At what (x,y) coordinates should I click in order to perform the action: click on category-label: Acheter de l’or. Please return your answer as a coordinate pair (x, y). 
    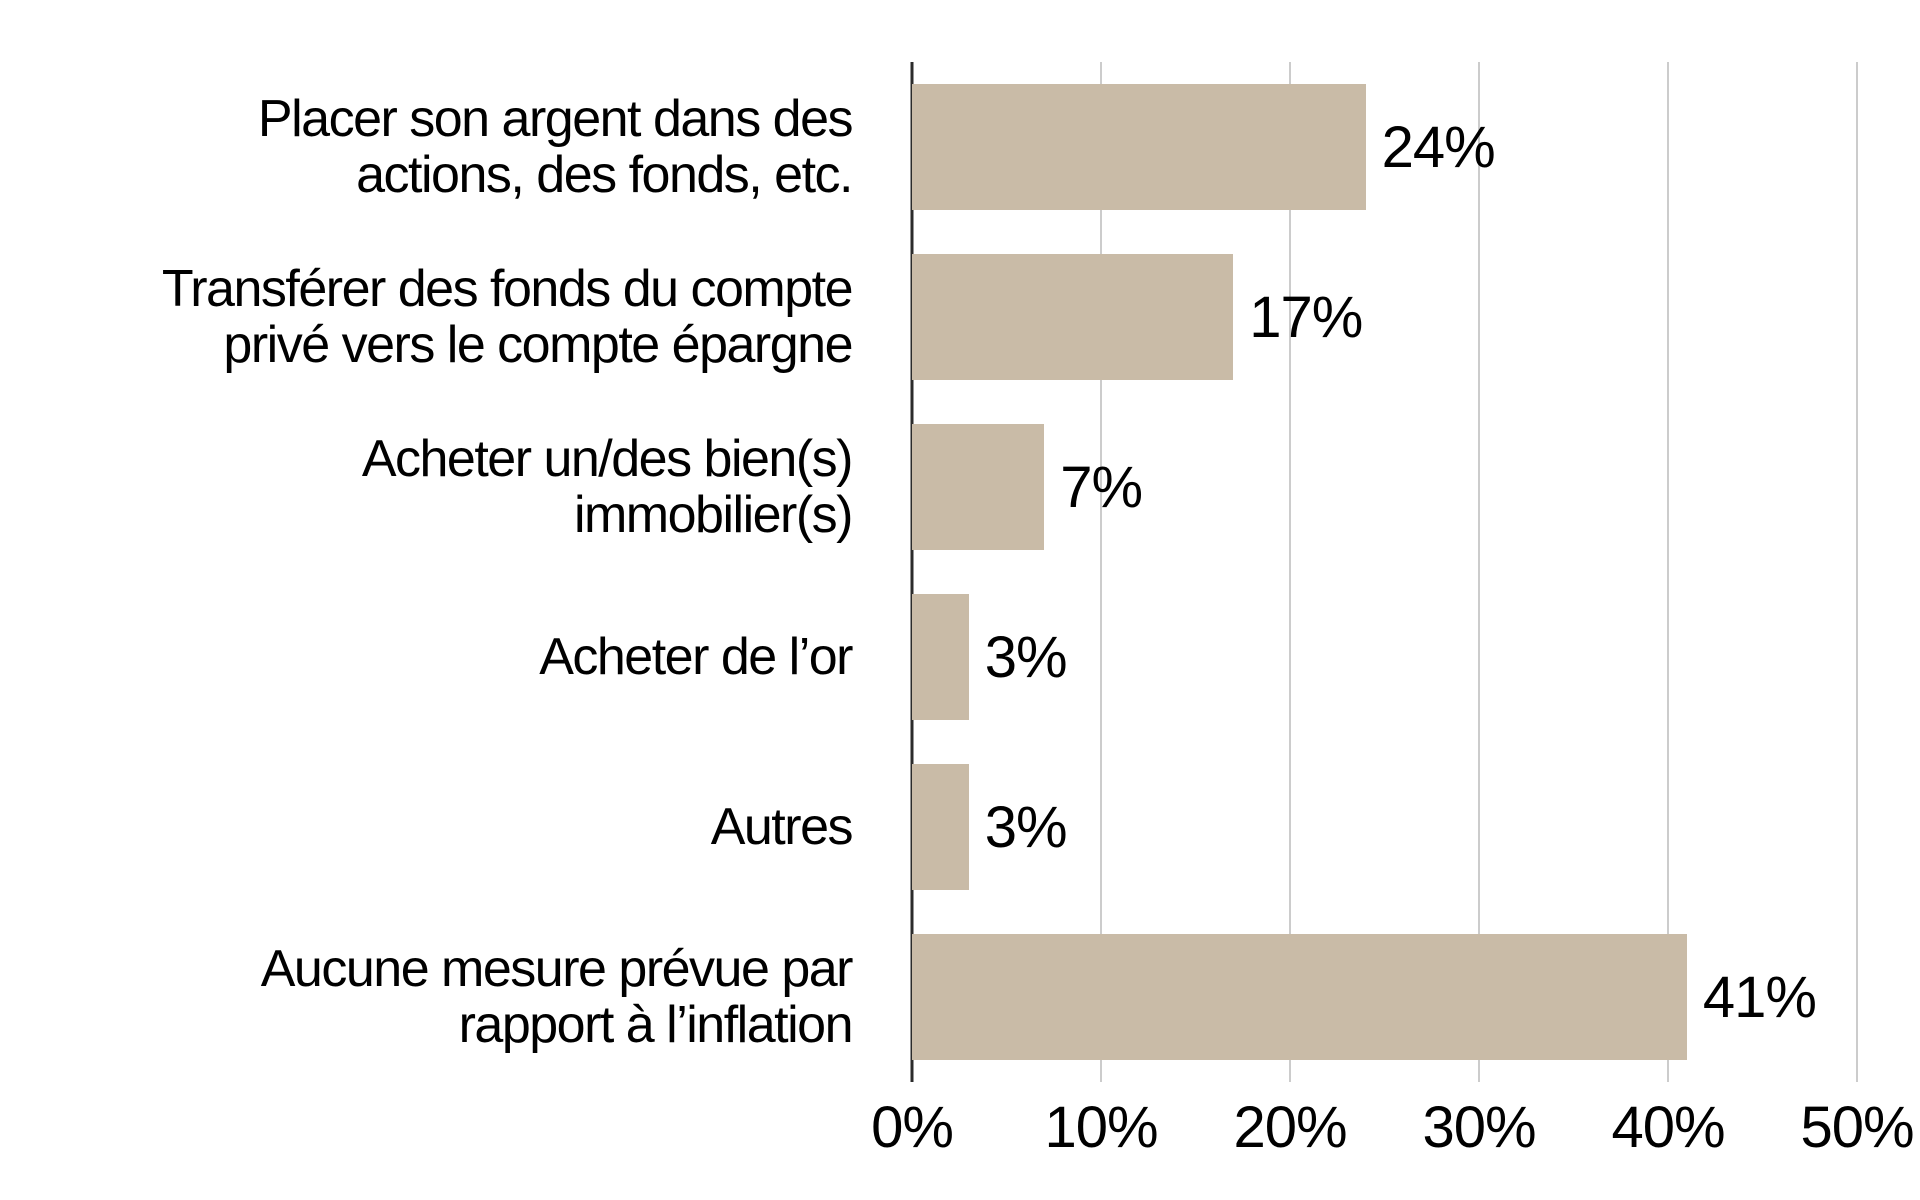
    Looking at the image, I should click on (696, 656).